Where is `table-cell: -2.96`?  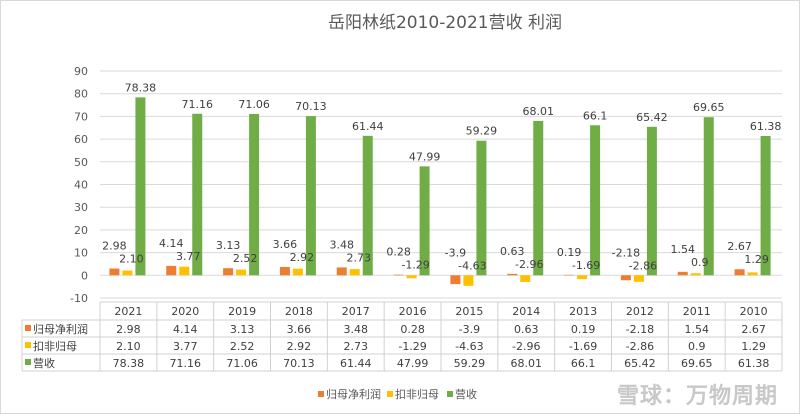 table-cell: -2.96 is located at coordinates (526, 346).